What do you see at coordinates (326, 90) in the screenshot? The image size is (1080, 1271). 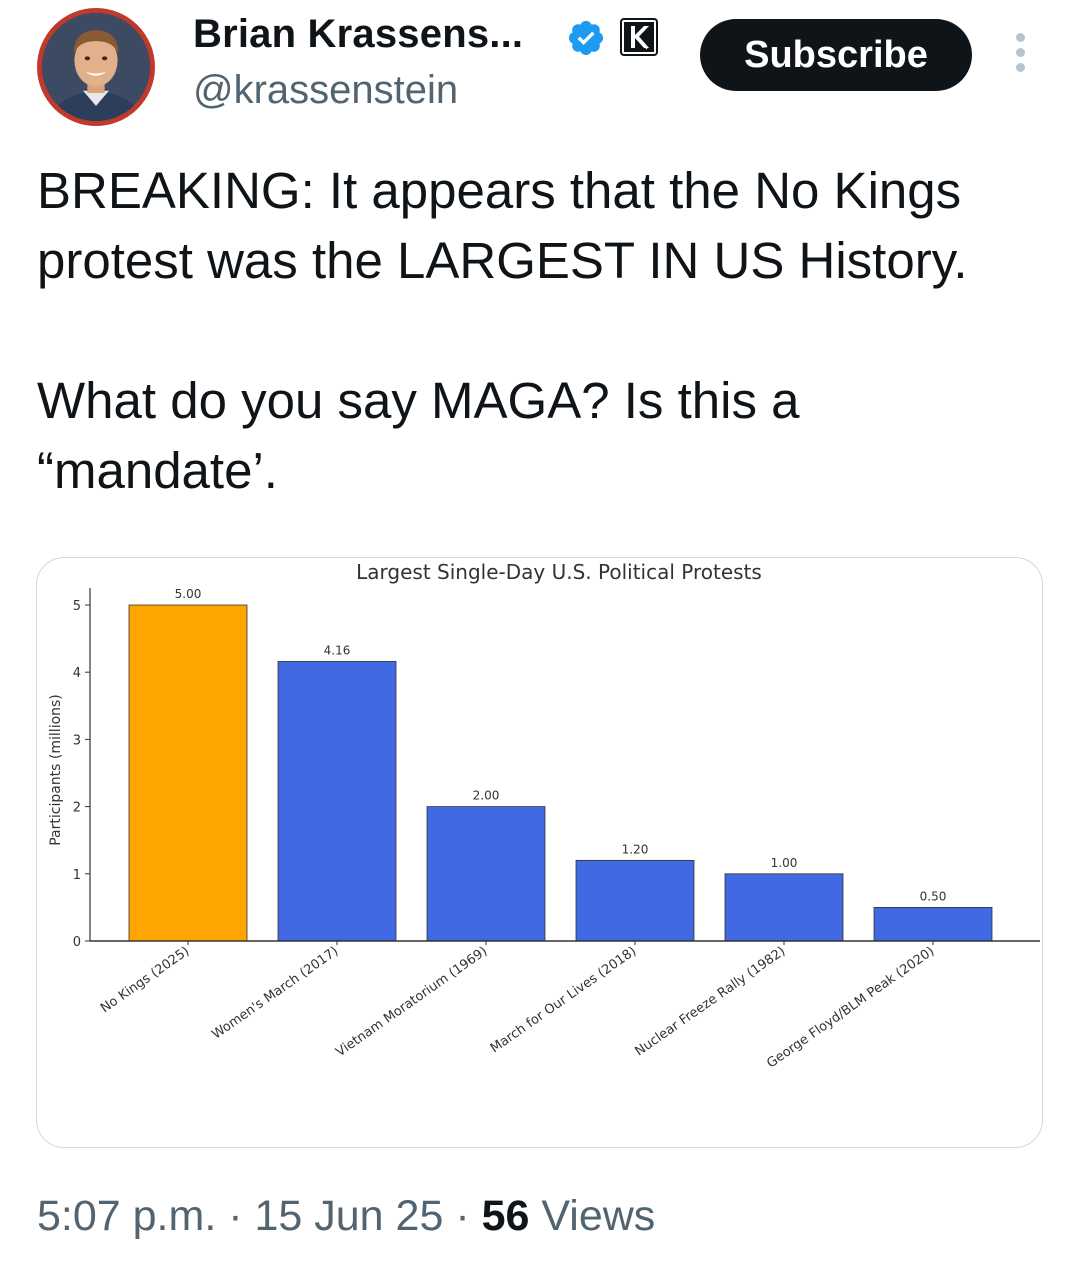 I see `author-handle: @krassenstein` at bounding box center [326, 90].